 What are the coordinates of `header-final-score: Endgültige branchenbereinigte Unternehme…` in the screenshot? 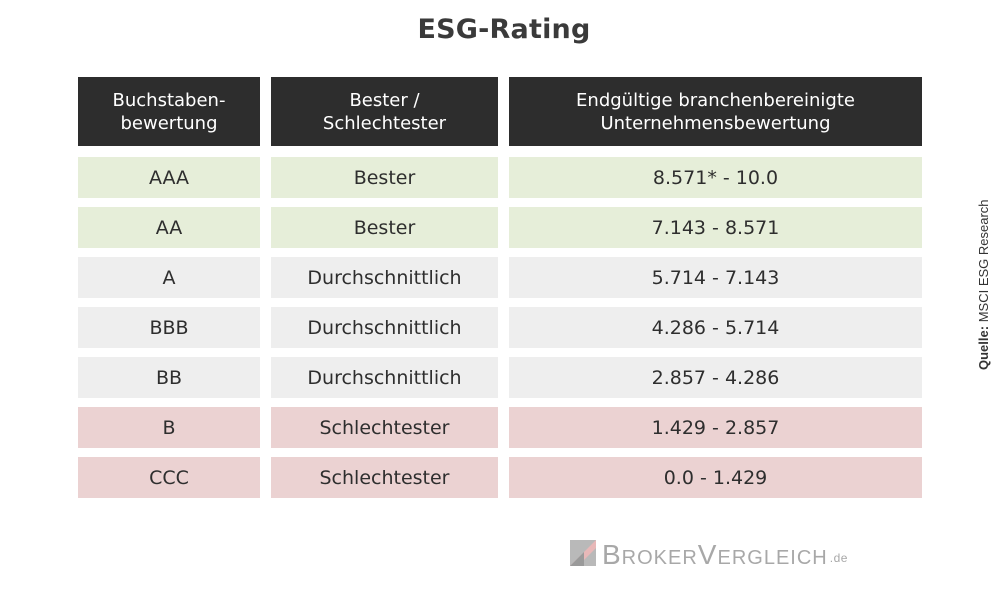 It's located at (715, 111).